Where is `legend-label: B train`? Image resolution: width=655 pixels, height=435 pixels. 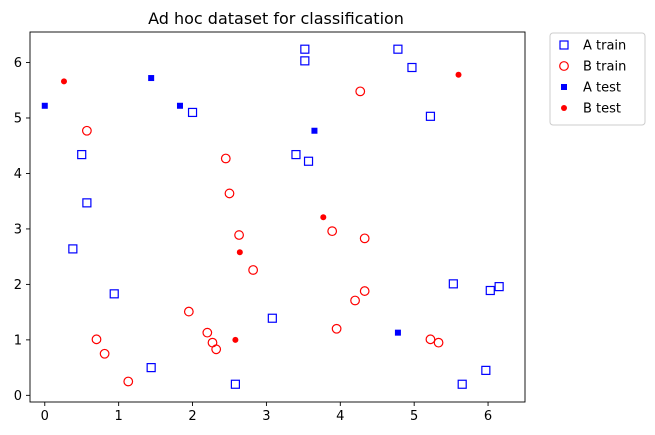
legend-label: B train is located at coordinates (604, 67).